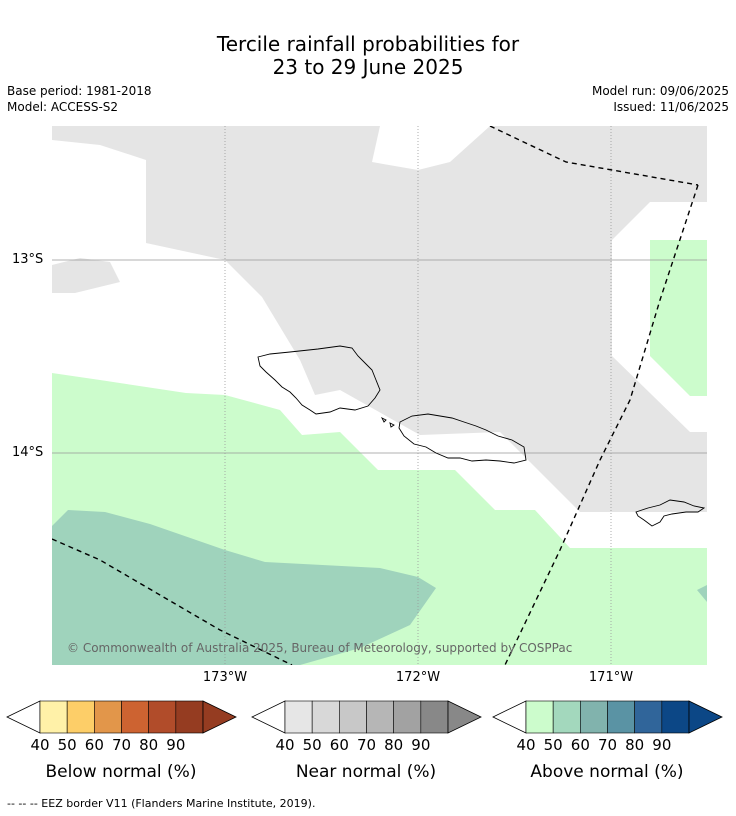 The height and width of the screenshot is (816, 736). What do you see at coordinates (509, 717) in the screenshot?
I see `colorbar-above-arrow-left` at bounding box center [509, 717].